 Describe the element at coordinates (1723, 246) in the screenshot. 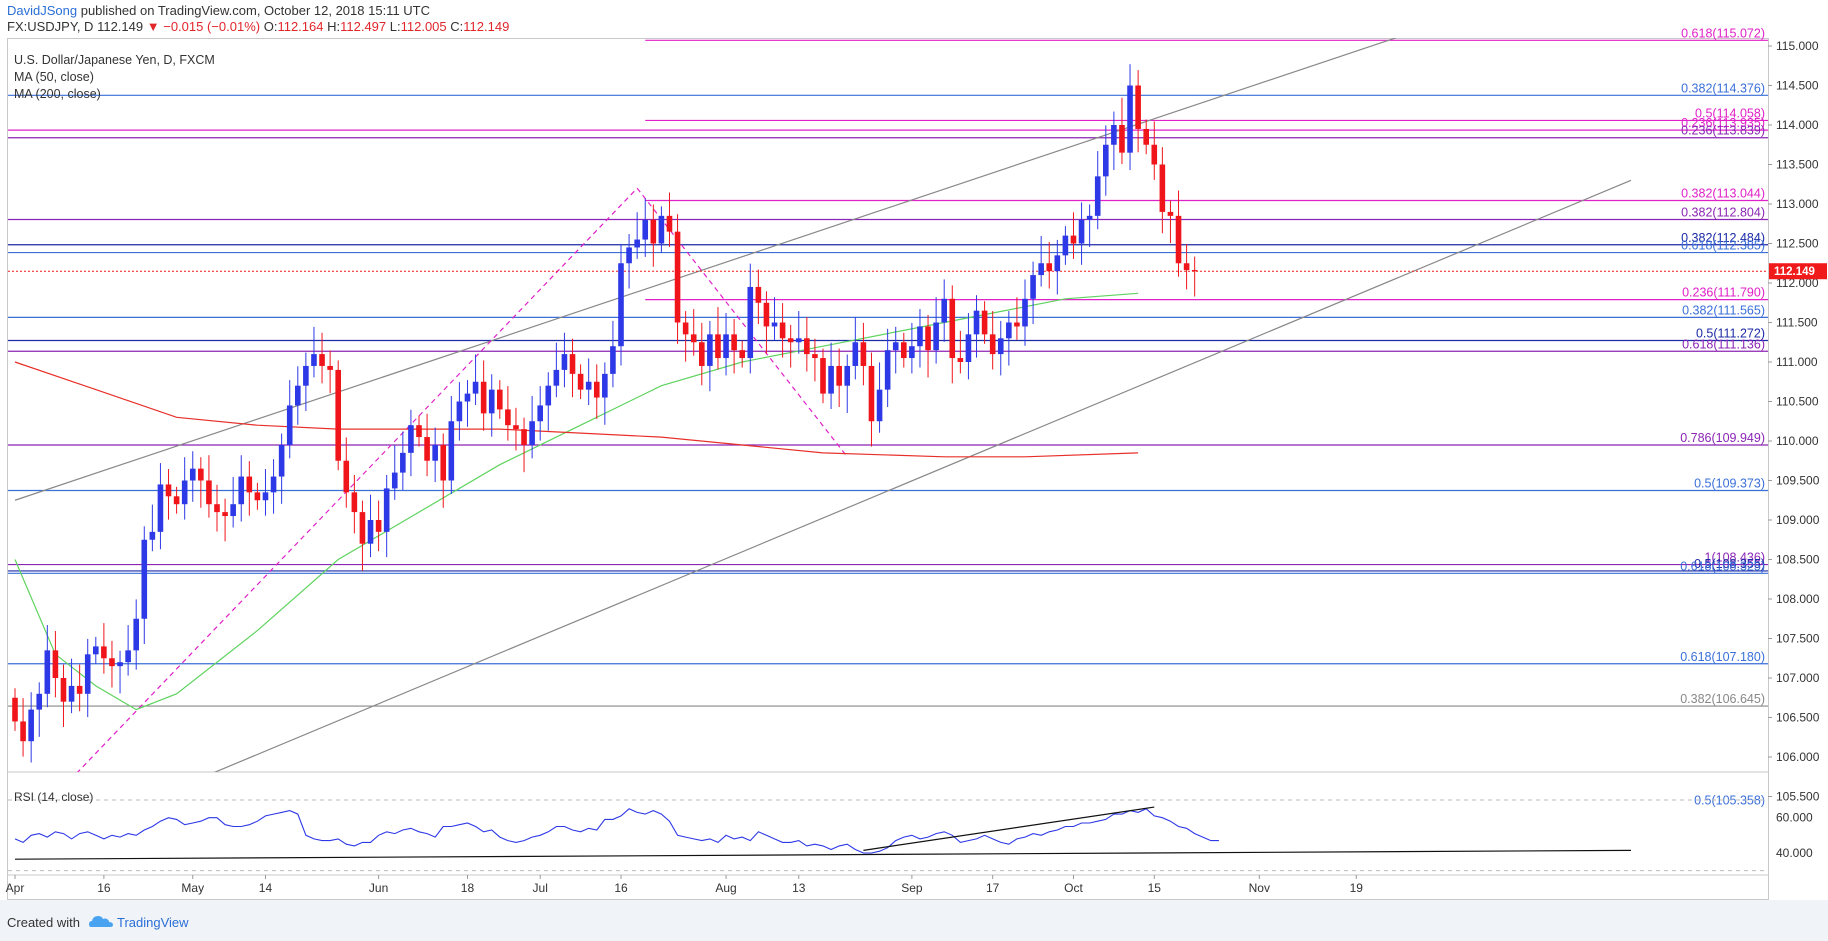

I see `fib-level-label: 0.618(112.385)` at that location.